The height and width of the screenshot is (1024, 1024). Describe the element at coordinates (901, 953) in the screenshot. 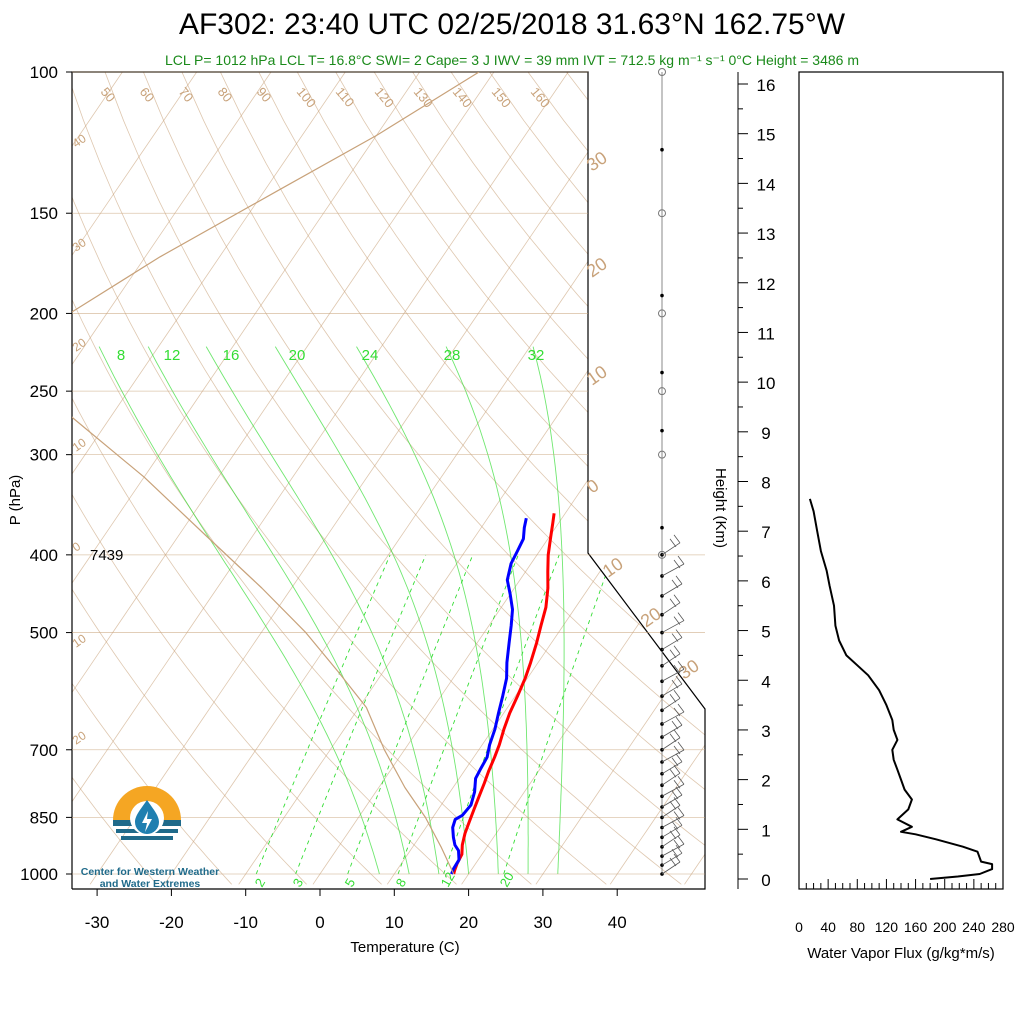

I see `flux-axis-label: Water Vapor Flux (g/kg*m/s)` at that location.